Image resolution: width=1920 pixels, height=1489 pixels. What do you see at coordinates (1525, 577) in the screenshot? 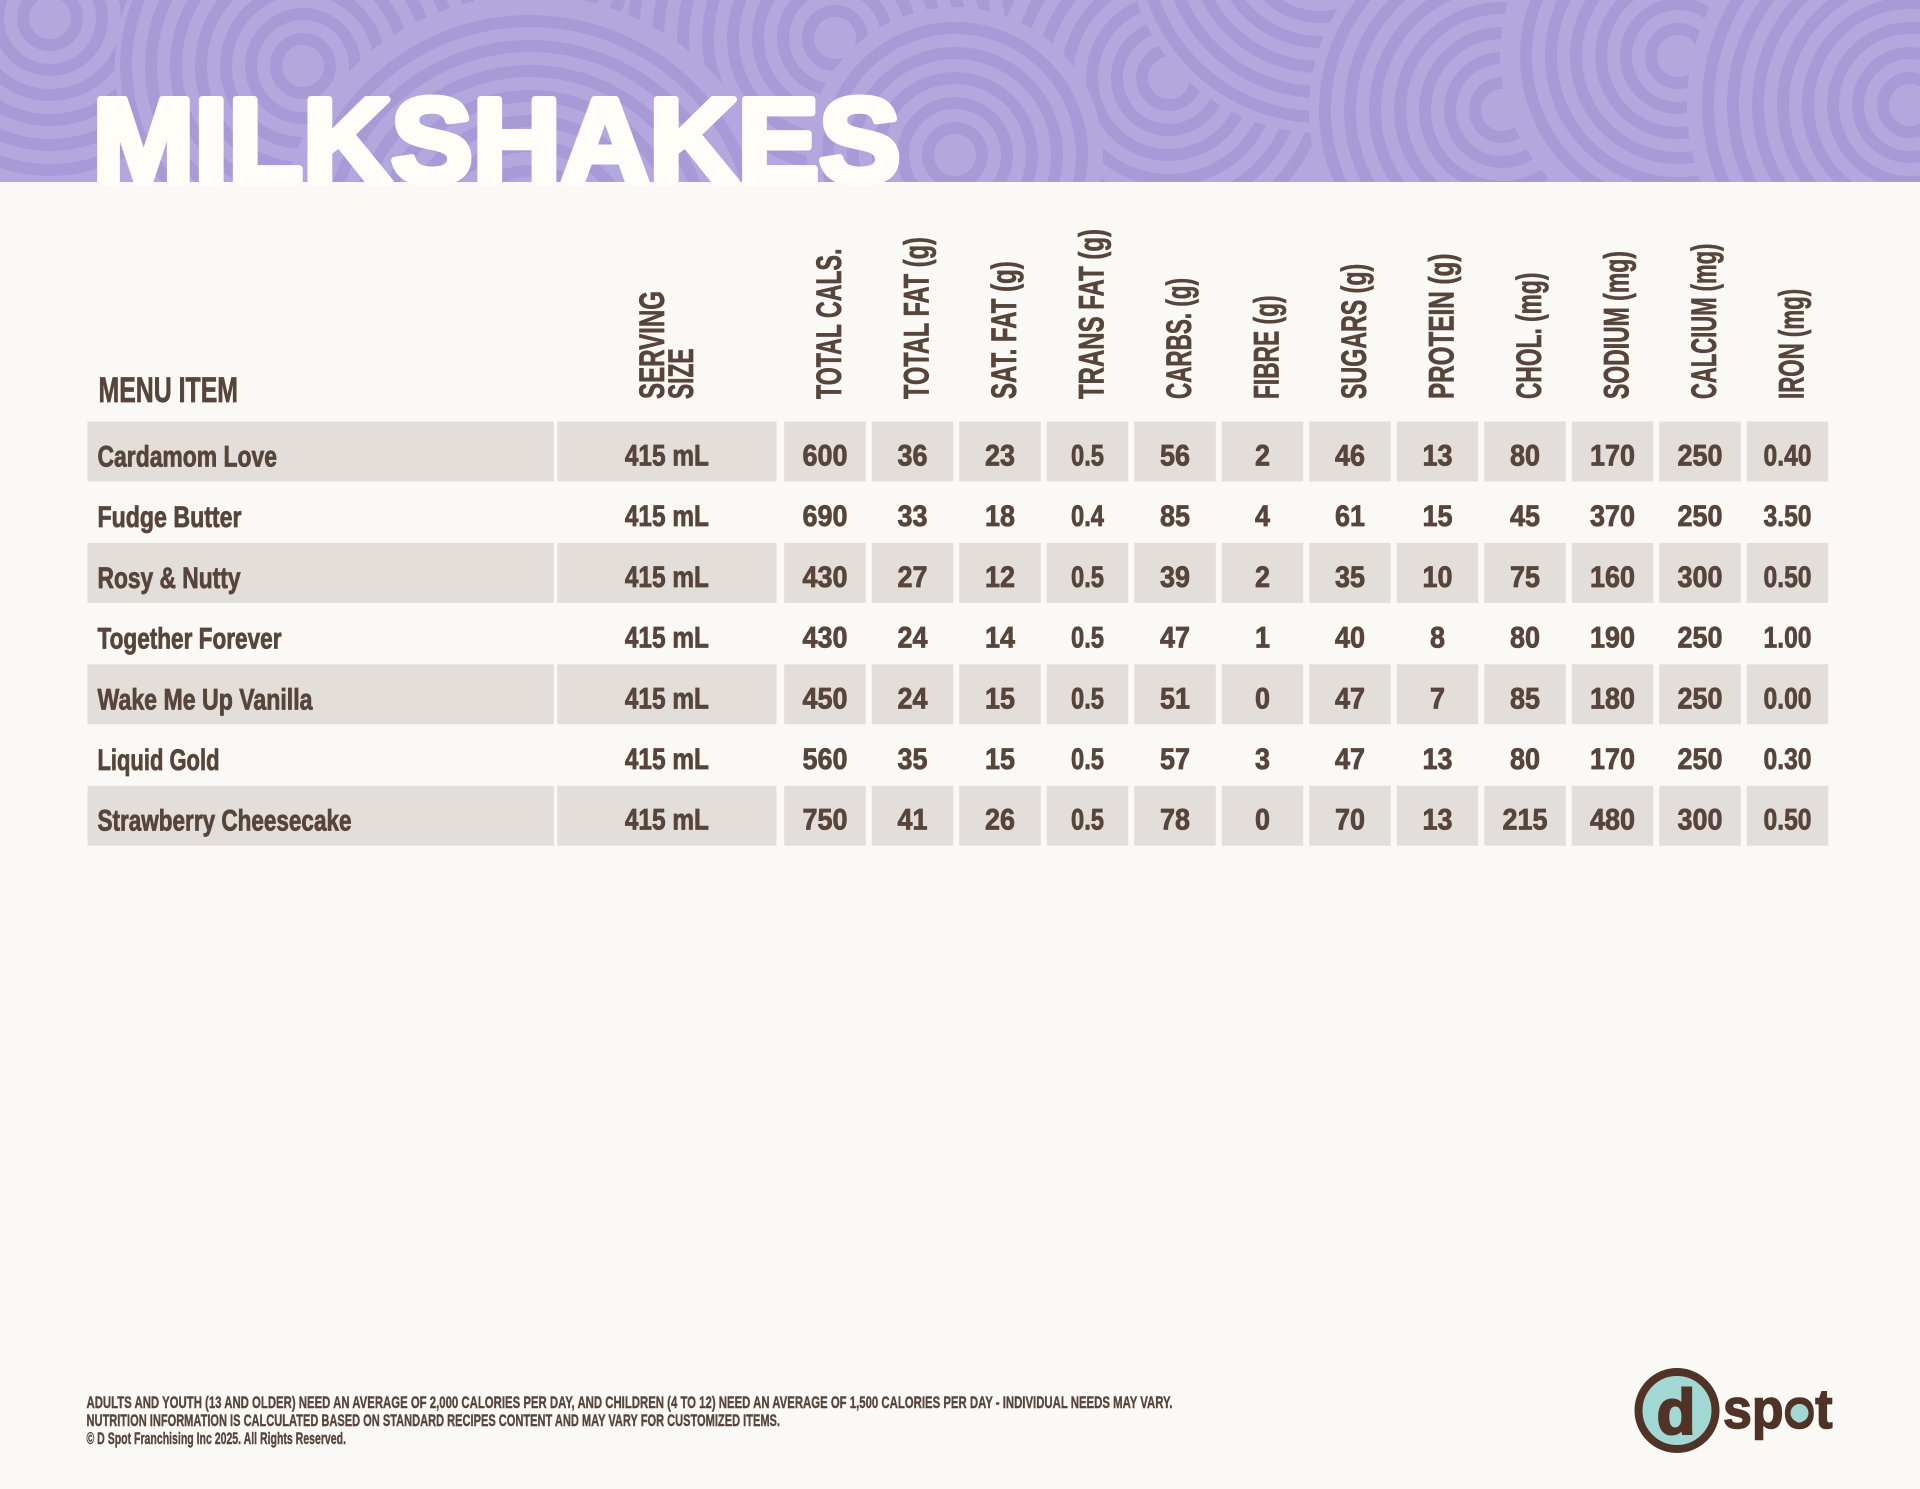
I see `svg-text: 75` at bounding box center [1525, 577].